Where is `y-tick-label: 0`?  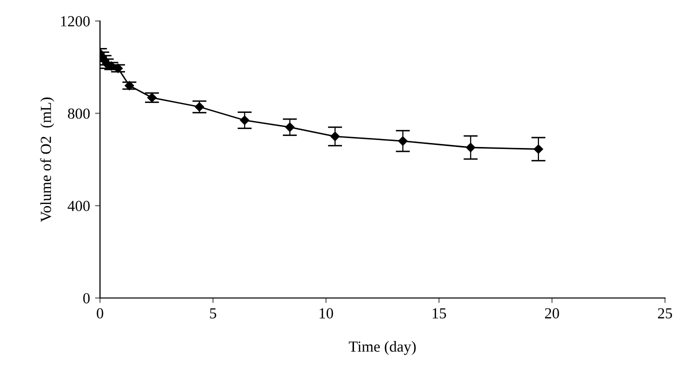 y-tick-label: 0 is located at coordinates (86, 298).